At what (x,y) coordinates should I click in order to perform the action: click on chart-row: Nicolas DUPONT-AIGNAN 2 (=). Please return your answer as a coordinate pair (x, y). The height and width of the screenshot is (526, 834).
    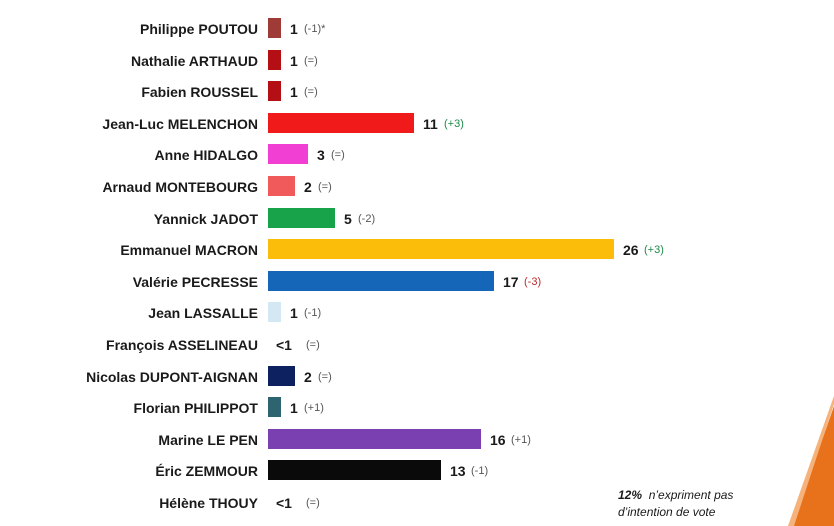
    Looking at the image, I should click on (417, 376).